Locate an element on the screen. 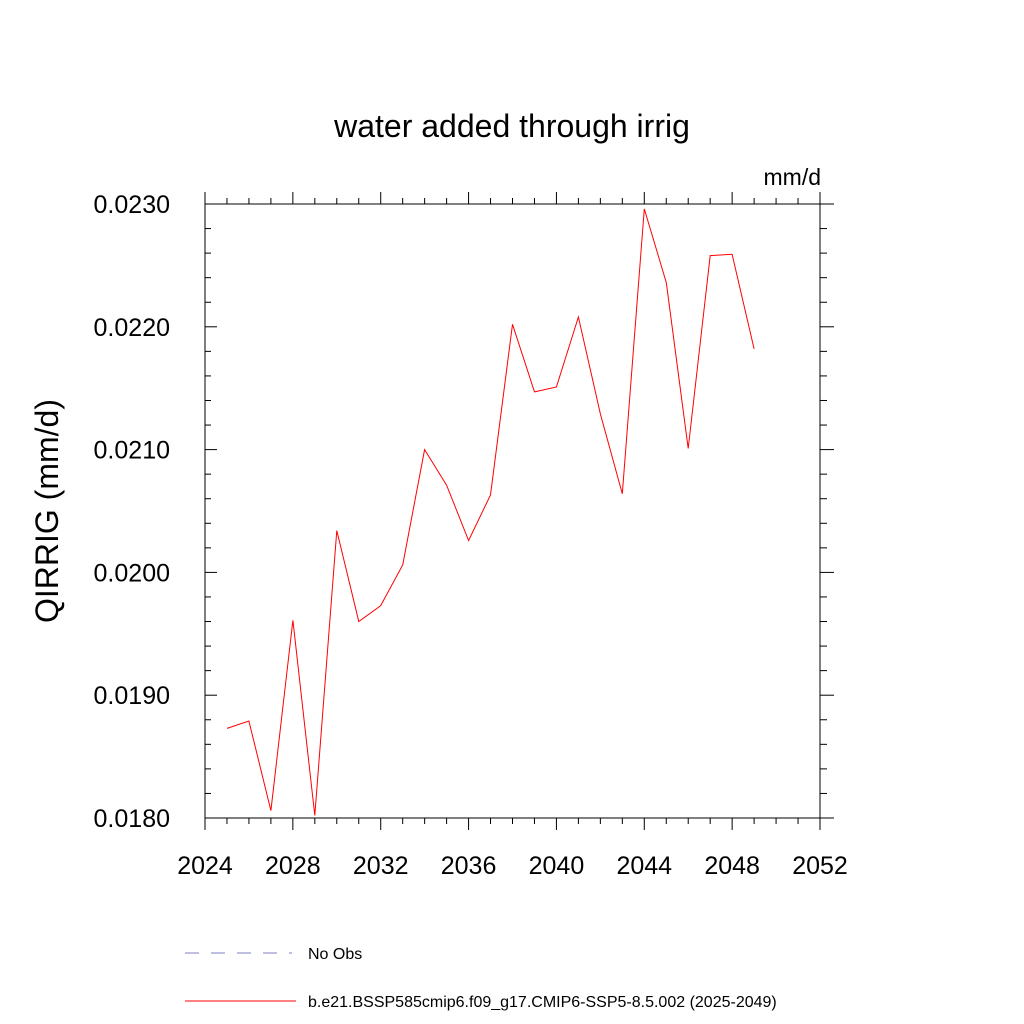 The width and height of the screenshot is (1024, 1024). x-tick-label: 2052 is located at coordinates (820, 866).